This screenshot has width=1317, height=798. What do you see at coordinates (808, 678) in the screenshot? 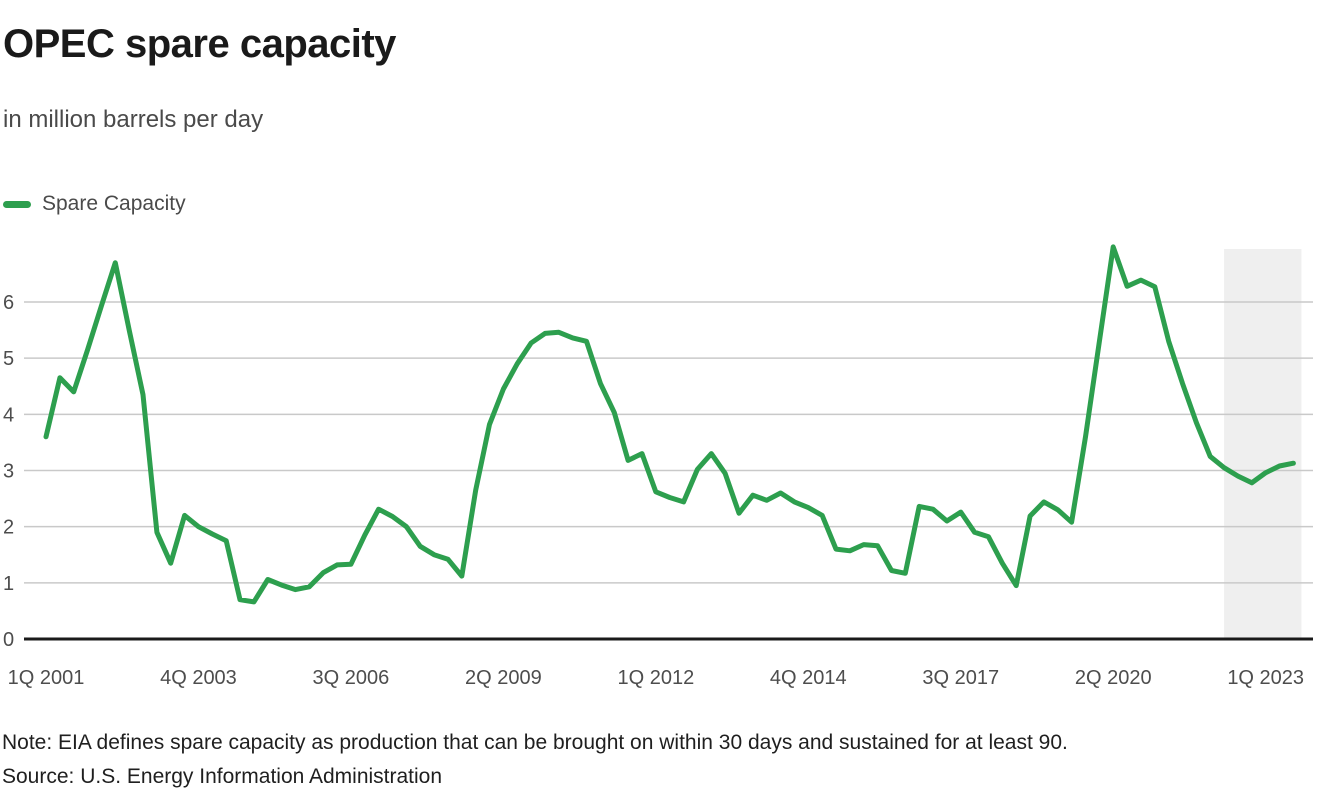
I see `x-tick-label: 4Q 2014` at bounding box center [808, 678].